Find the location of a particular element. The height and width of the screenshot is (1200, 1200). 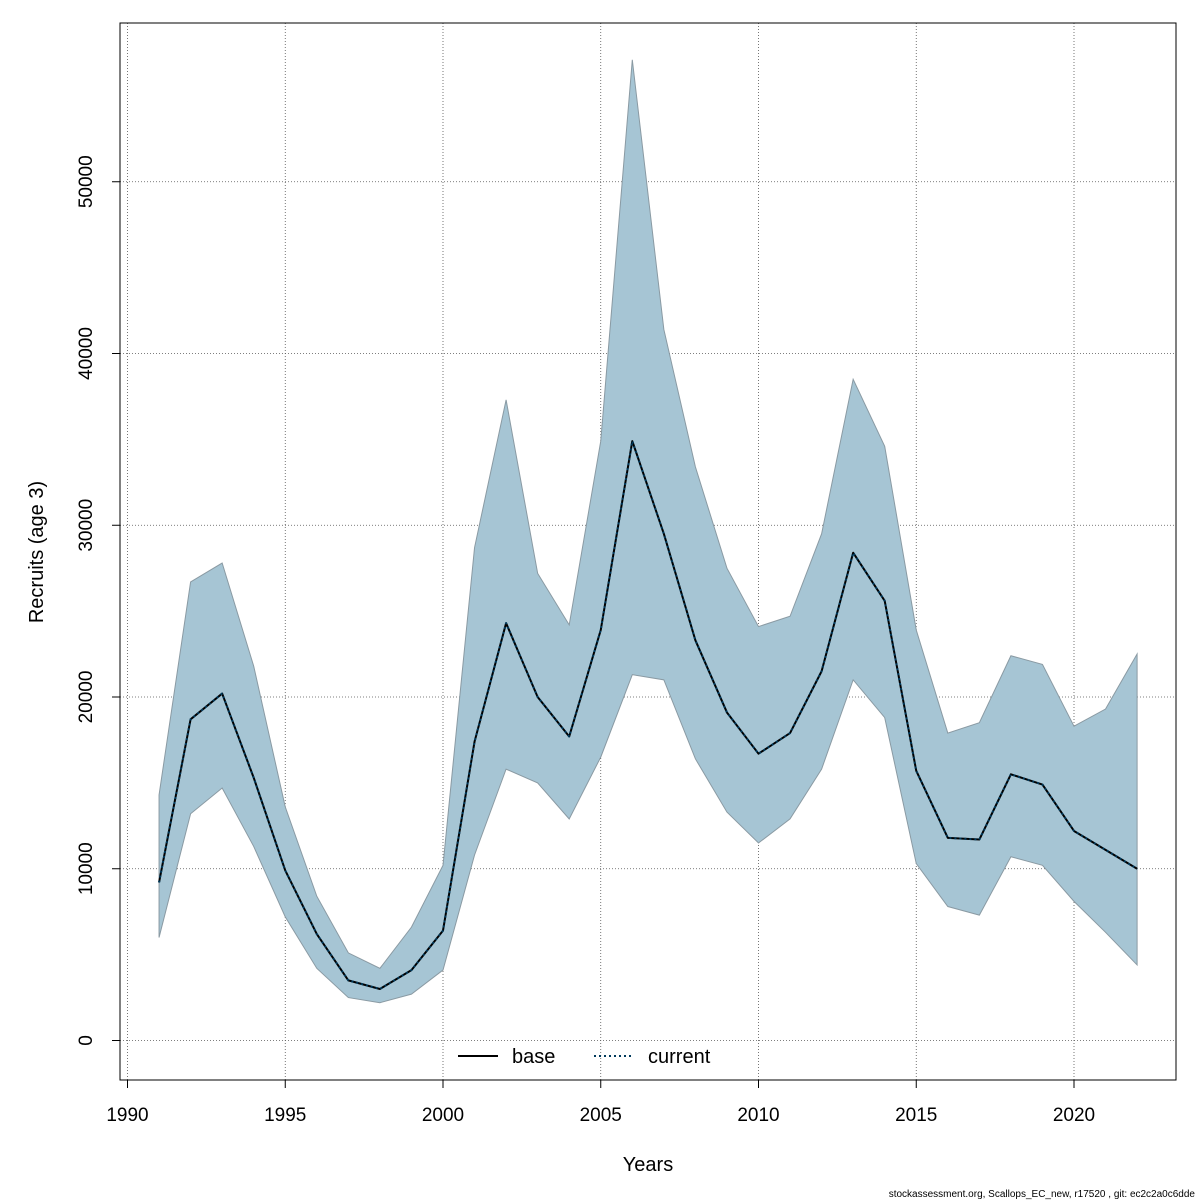

y-tick-label-40000: 40000 is located at coordinates (86, 353).